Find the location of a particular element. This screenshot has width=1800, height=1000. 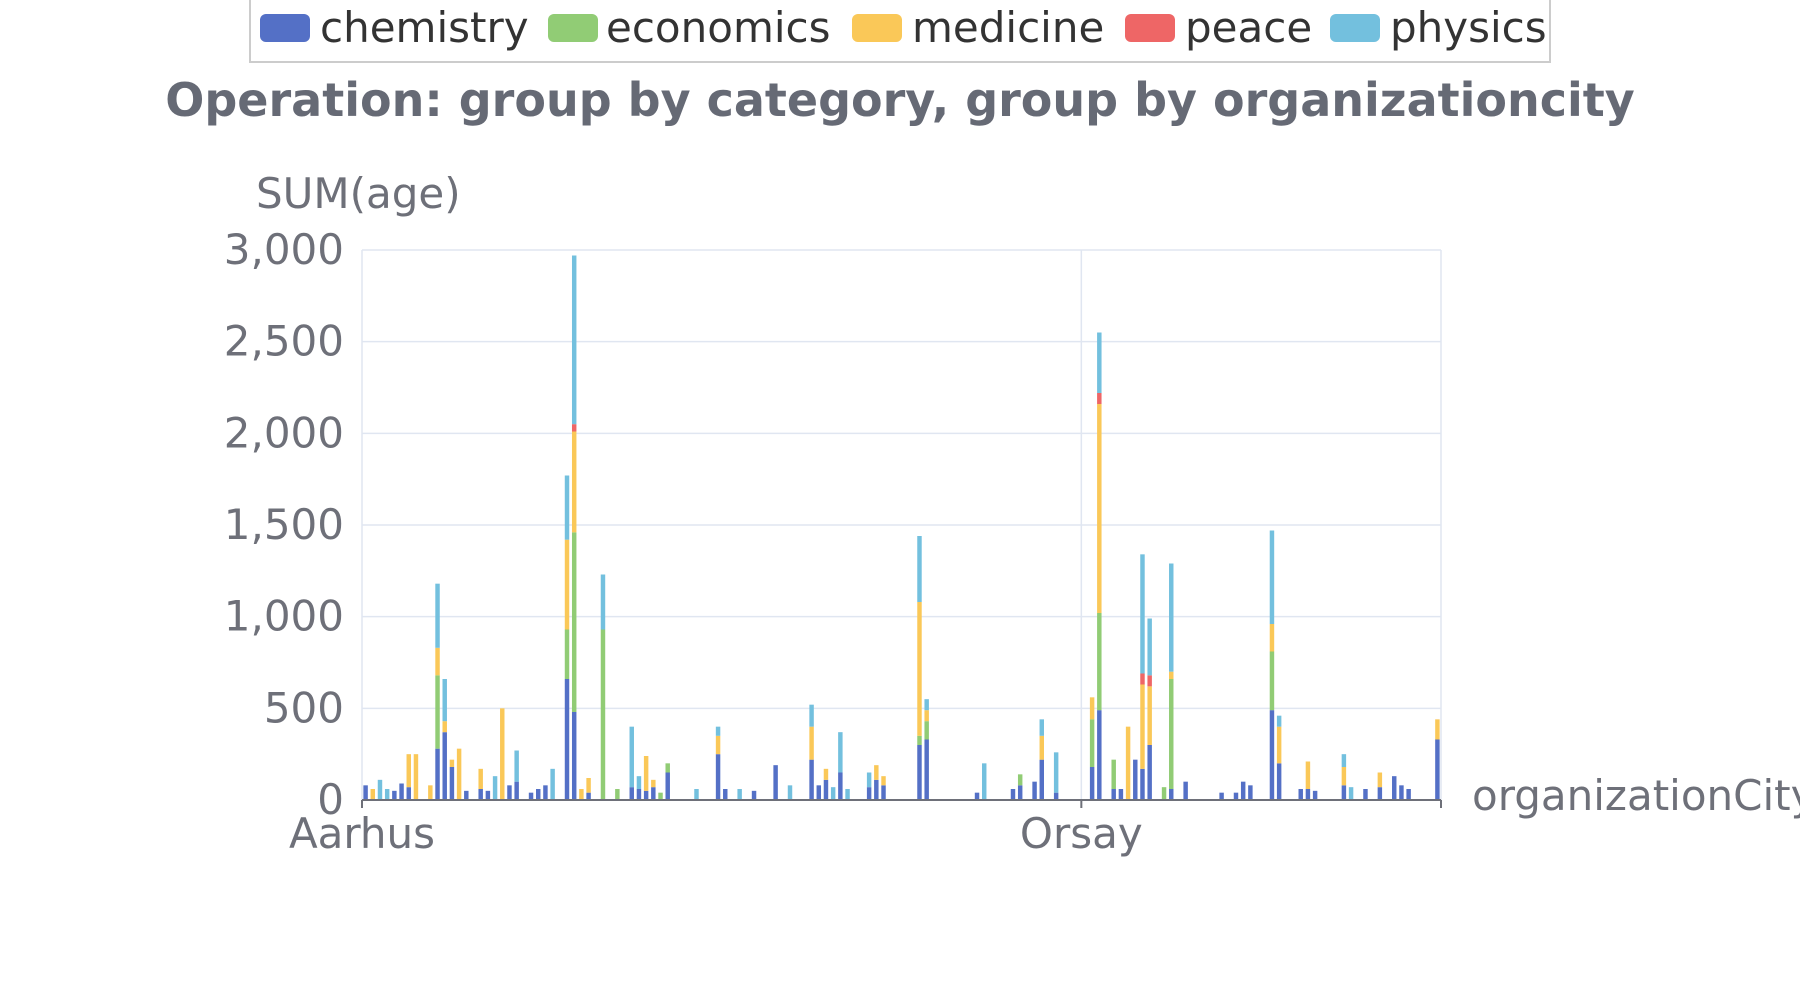

legend-item-physics: physics is located at coordinates (1438, 27).